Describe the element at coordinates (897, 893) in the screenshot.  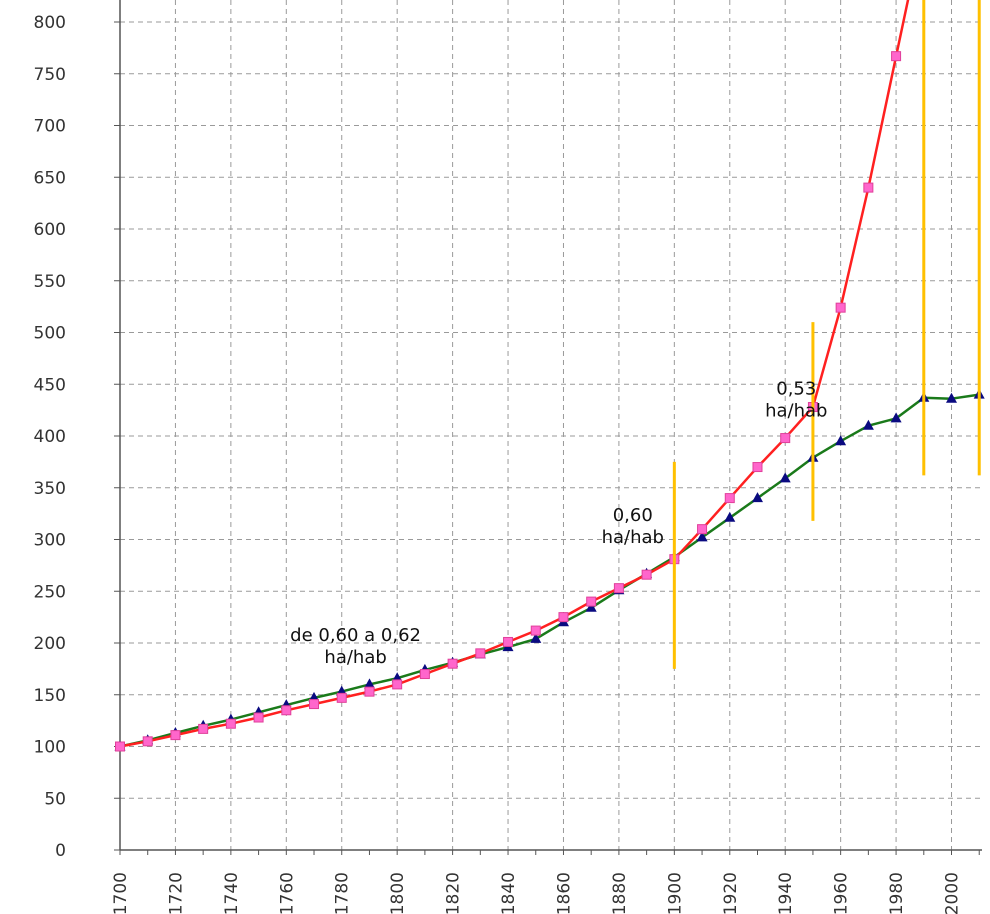
I see `x-tick-label: 1980` at that location.